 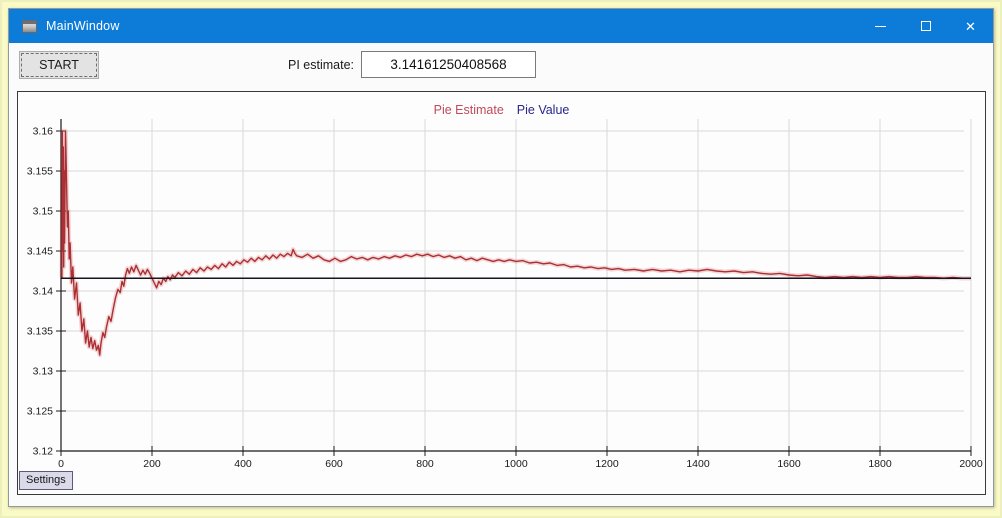 I want to click on window-title: MainWindow, so click(x=83, y=26).